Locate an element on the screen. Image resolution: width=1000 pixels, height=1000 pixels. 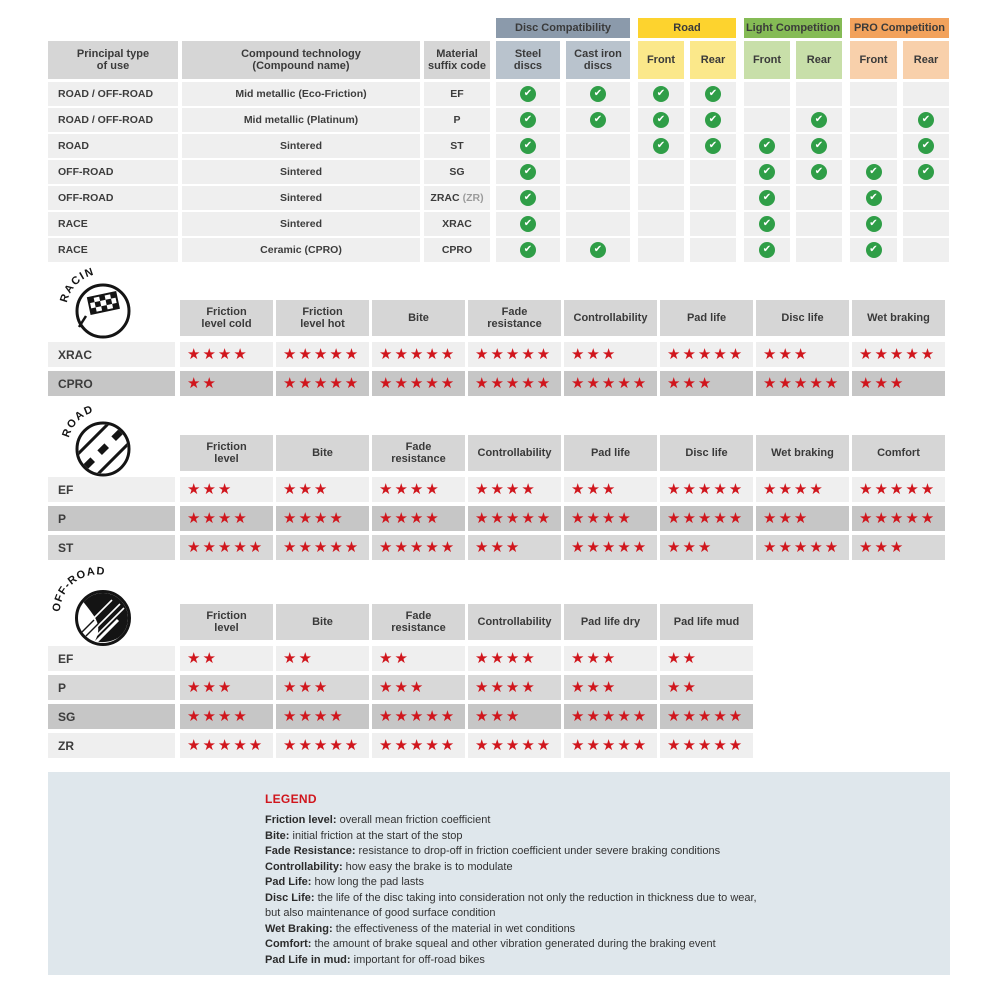
table-row: EF ★★★ ★★★ ★★★★ ★★★★ ★★★ ★★★★★ ★★★★ ★★★★★ is located at coordinates (499, 489).